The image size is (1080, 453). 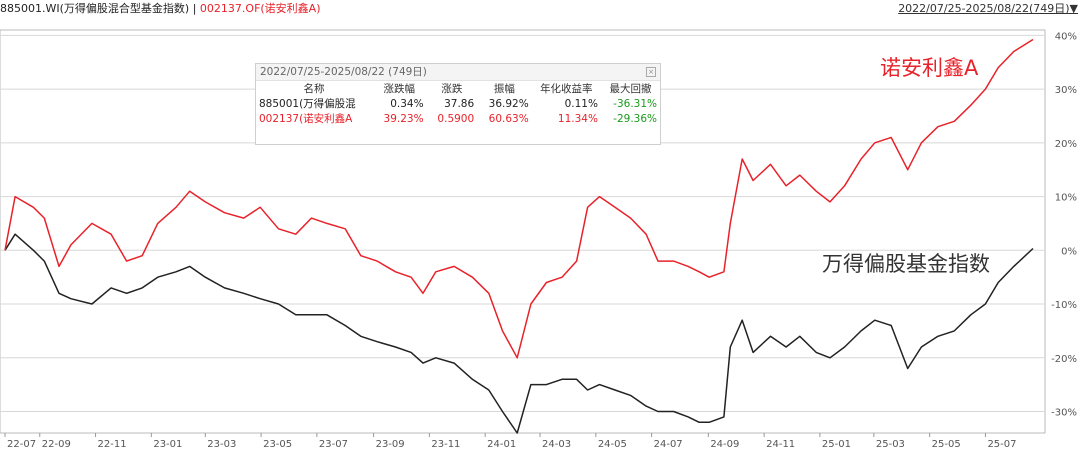 What do you see at coordinates (306, 119) in the screenshot?
I see `legend-cell-name: 002137(诺安利鑫A` at bounding box center [306, 119].